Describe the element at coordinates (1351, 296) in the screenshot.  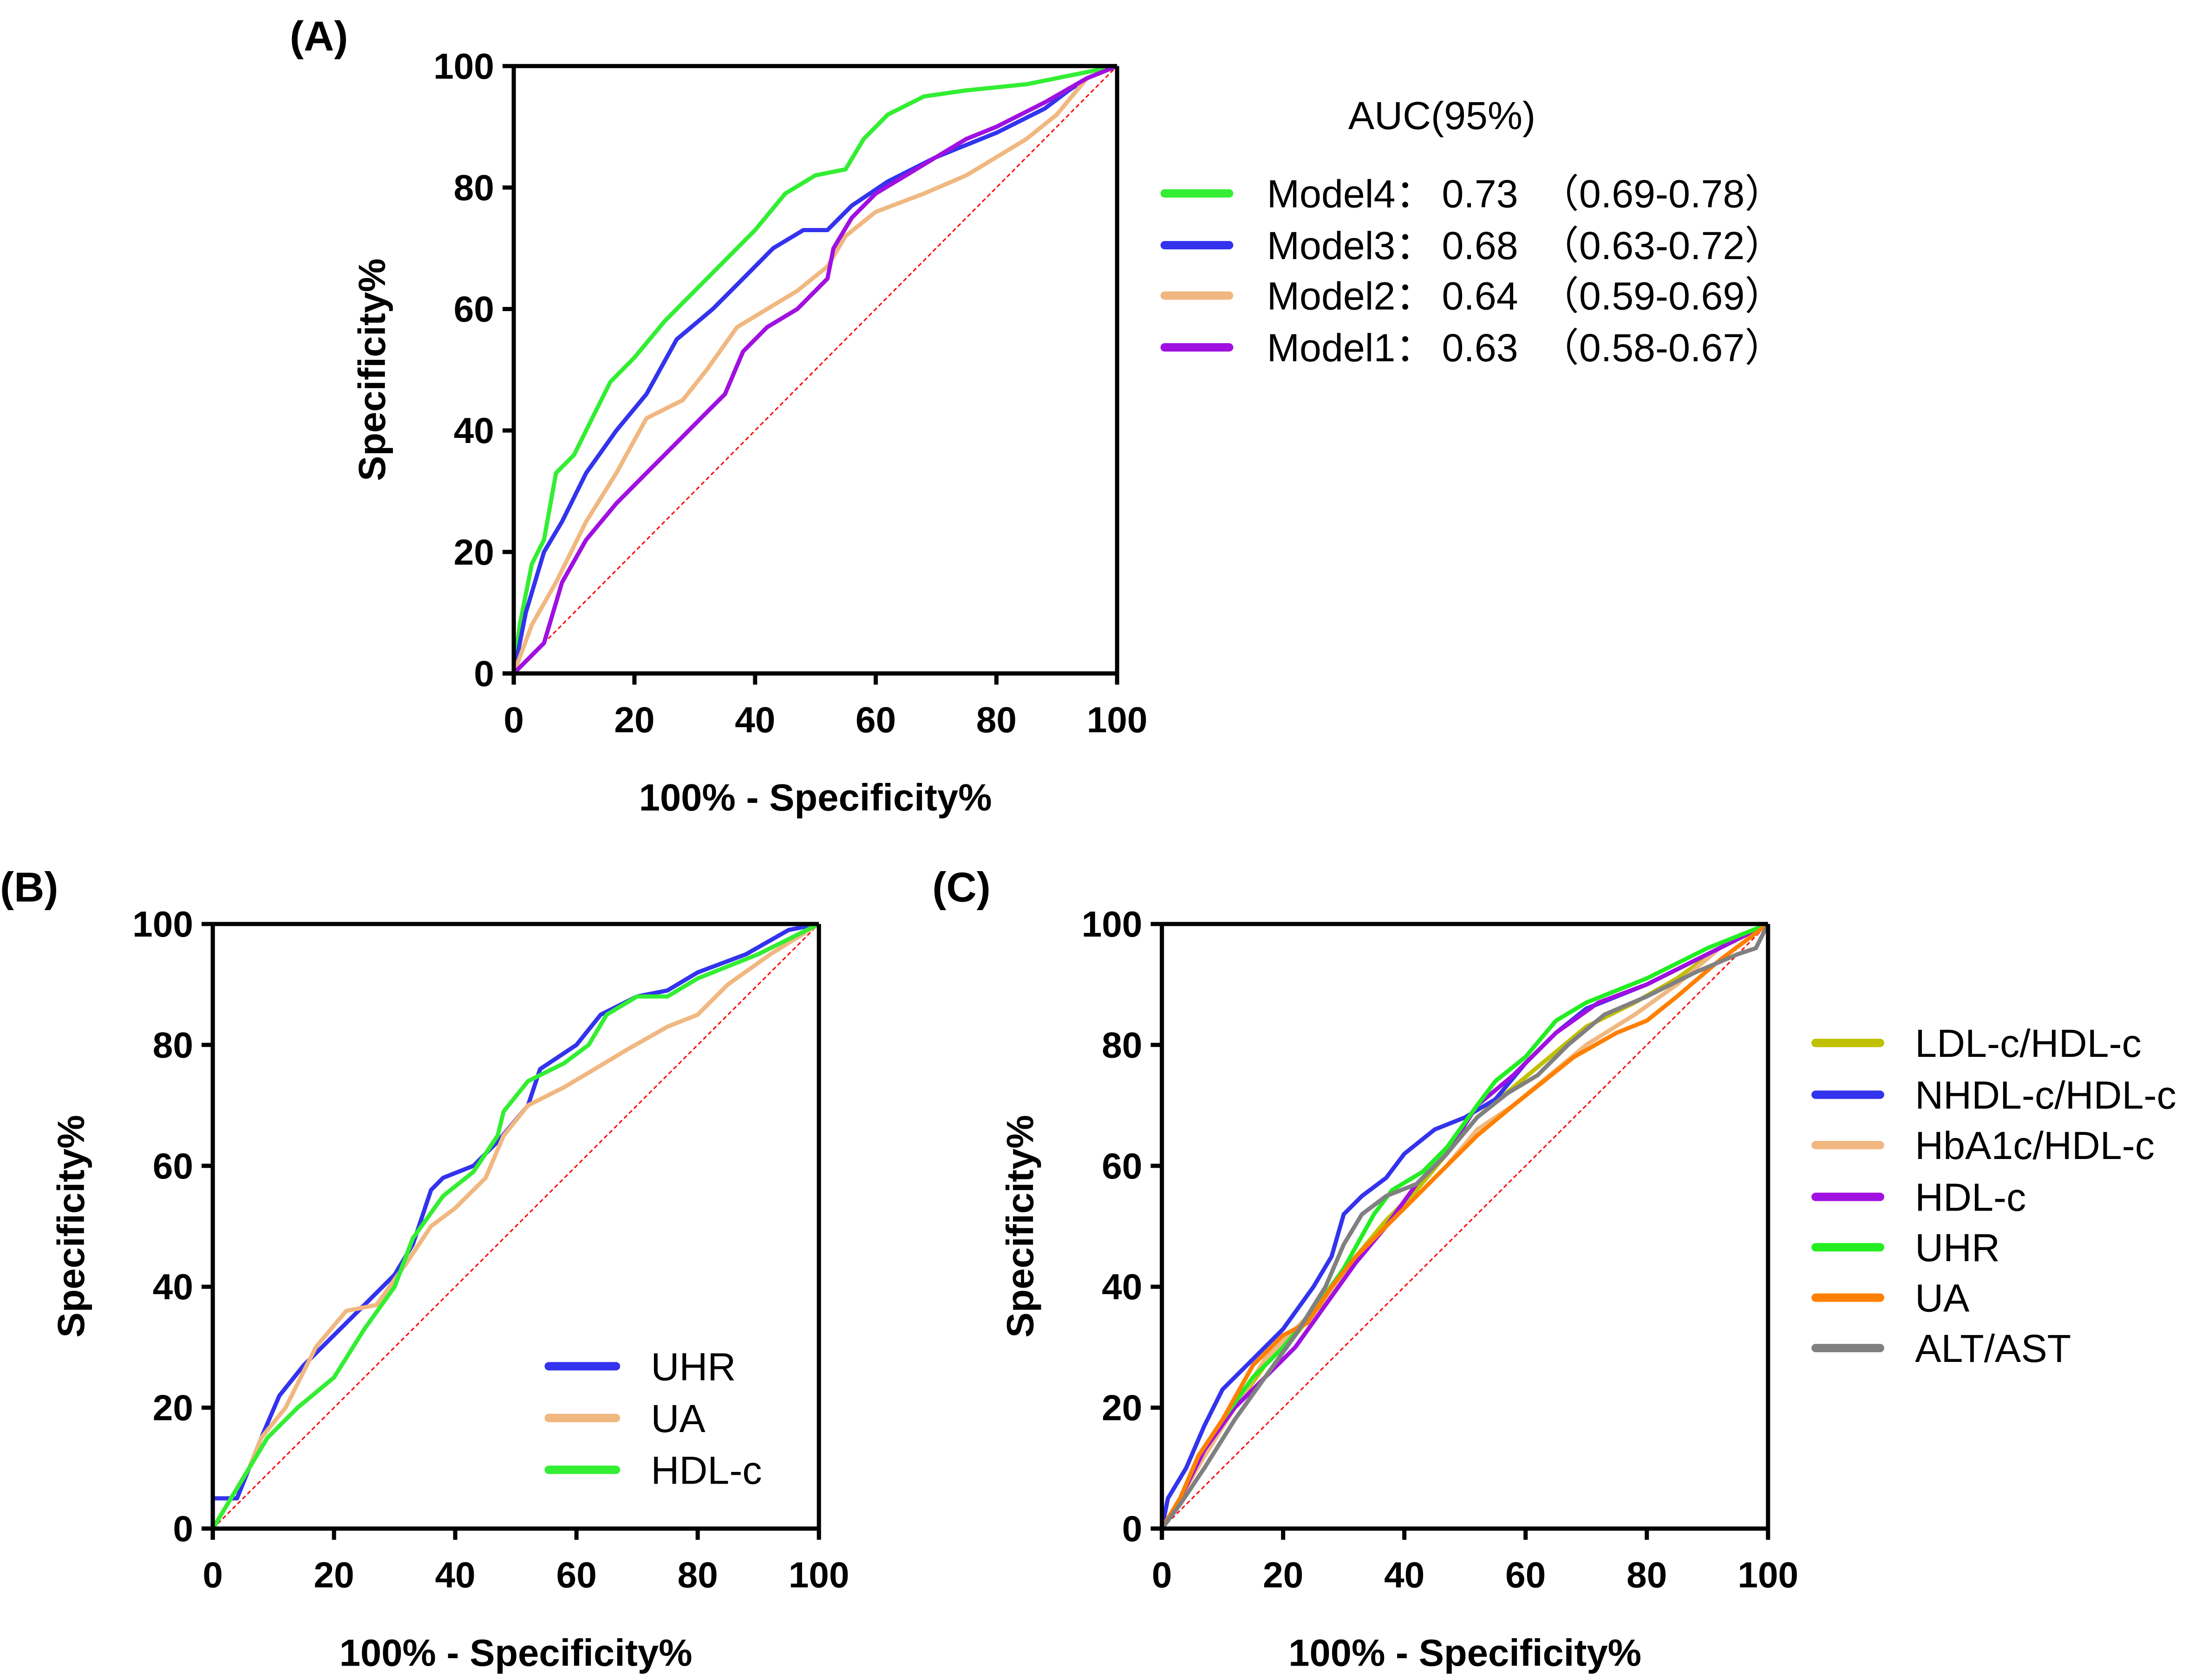
I see `legend-label: Model2：` at that location.